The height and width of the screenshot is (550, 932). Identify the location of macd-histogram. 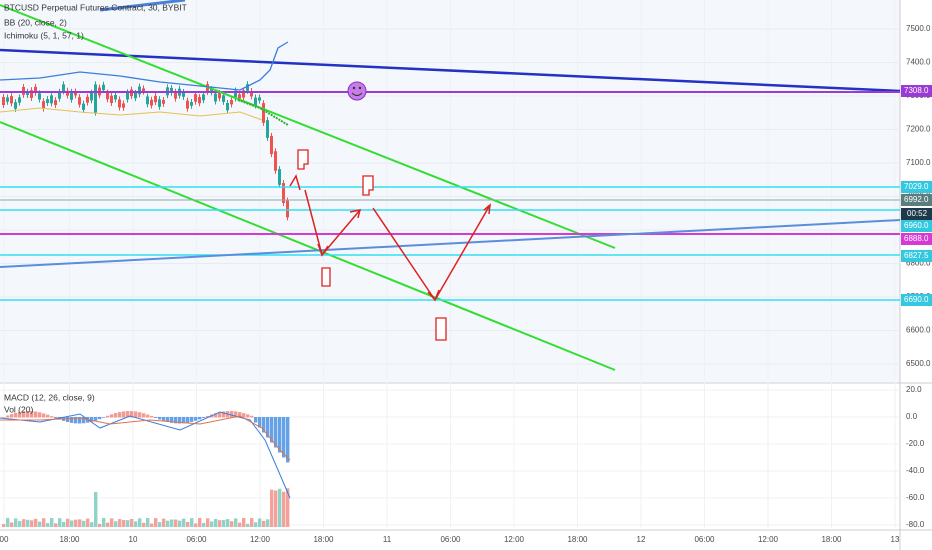
(146, 469).